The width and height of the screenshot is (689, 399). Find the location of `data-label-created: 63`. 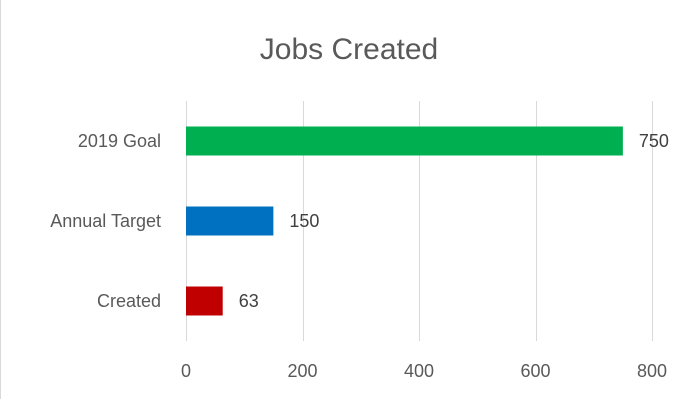

data-label-created: 63 is located at coordinates (249, 301).